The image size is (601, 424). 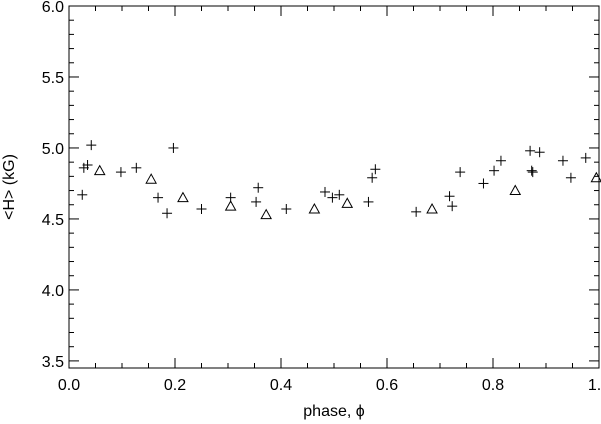 I want to click on x-tick-label: 0.4, so click(x=281, y=385).